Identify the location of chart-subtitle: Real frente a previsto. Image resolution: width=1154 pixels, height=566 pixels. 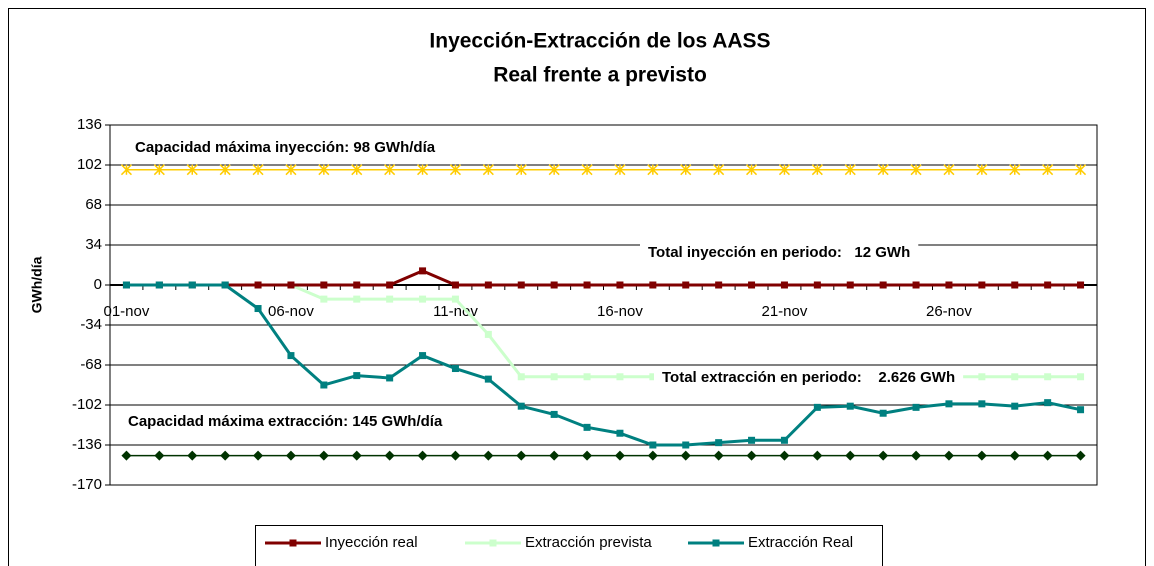
(600, 75).